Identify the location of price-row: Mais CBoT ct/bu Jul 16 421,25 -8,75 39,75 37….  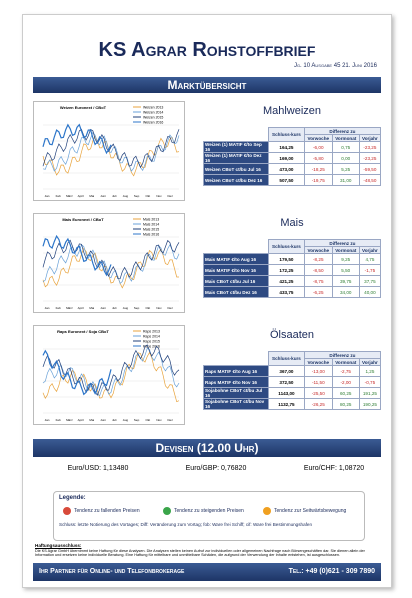
(292, 281).